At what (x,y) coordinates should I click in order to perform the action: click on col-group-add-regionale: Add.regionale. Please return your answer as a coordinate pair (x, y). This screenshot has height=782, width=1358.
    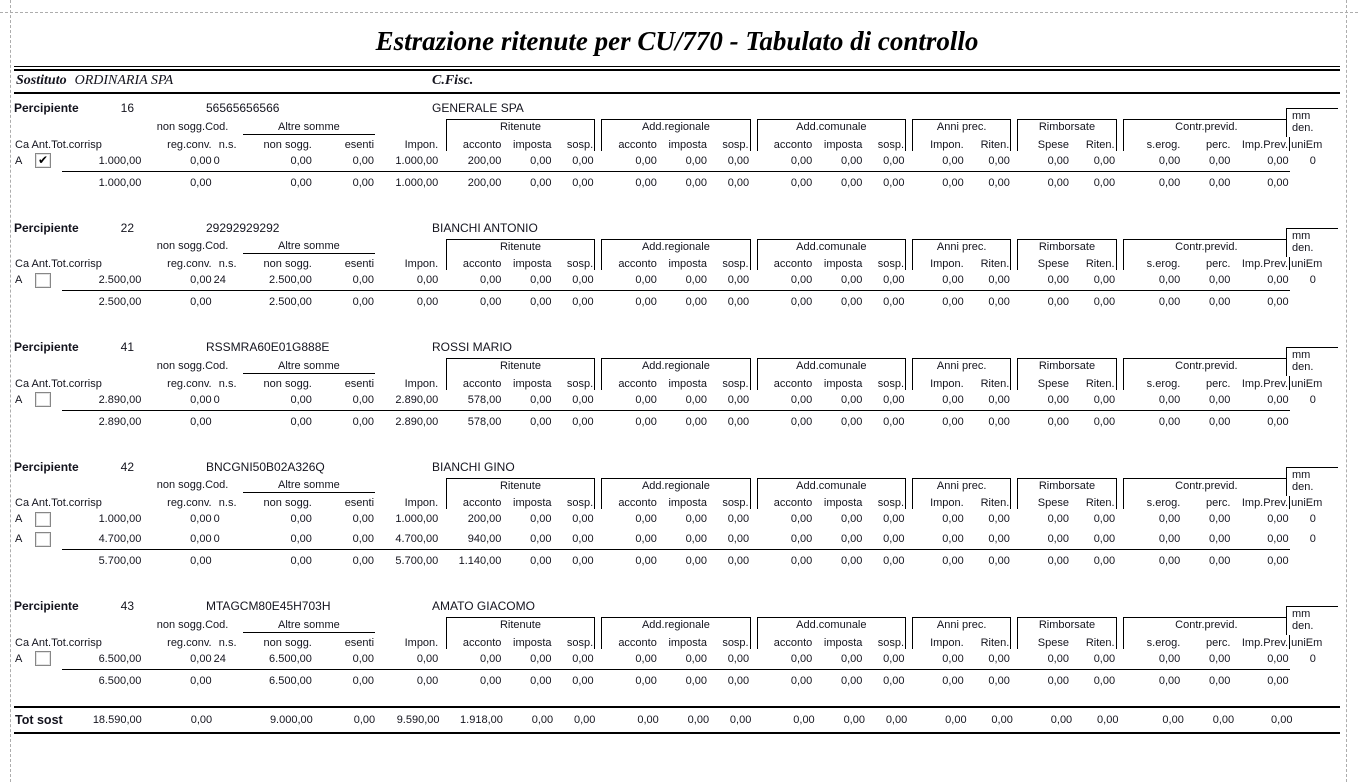
    Looking at the image, I should click on (676, 126).